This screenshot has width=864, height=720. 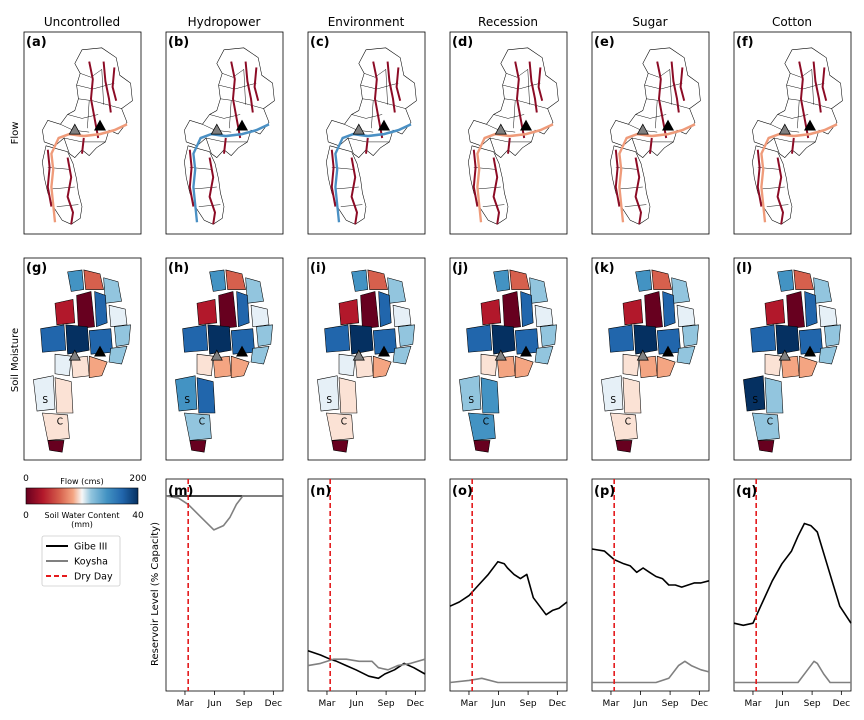 I want to click on soil-map-uncontrolled: SC (g), so click(x=82, y=359).